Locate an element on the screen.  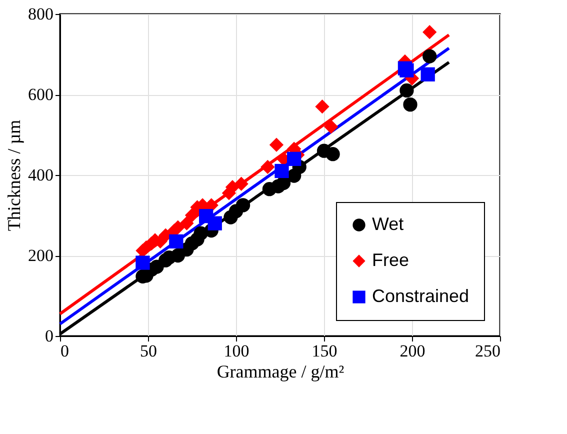
y-tick-label: 800 is located at coordinates (41, 14).